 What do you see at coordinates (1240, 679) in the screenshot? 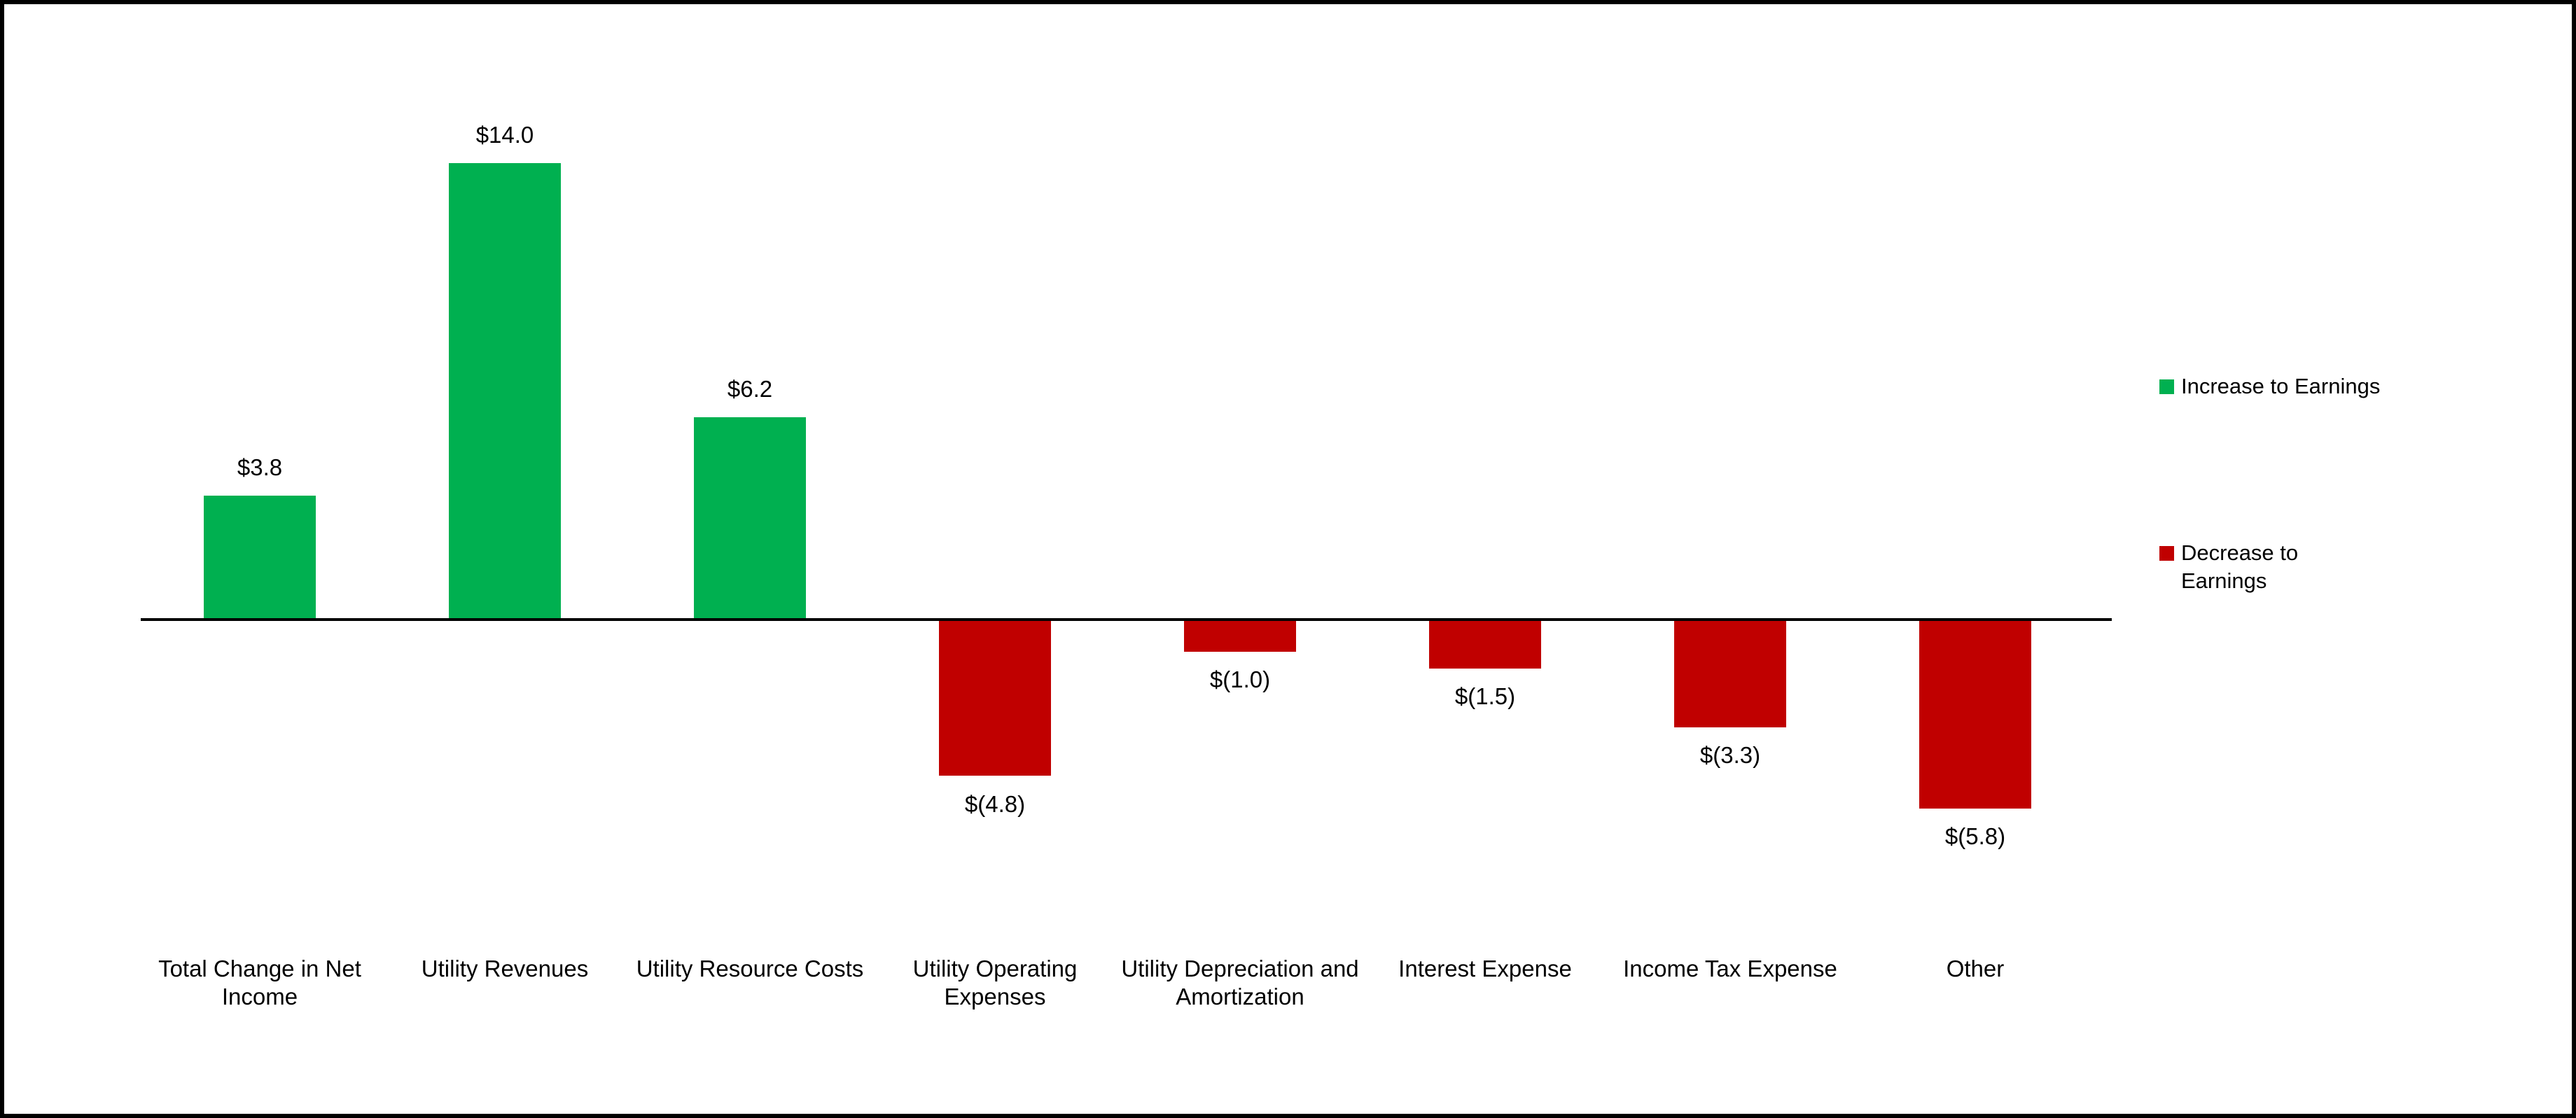
I see `bar-value-label: $(1.0)` at bounding box center [1240, 679].